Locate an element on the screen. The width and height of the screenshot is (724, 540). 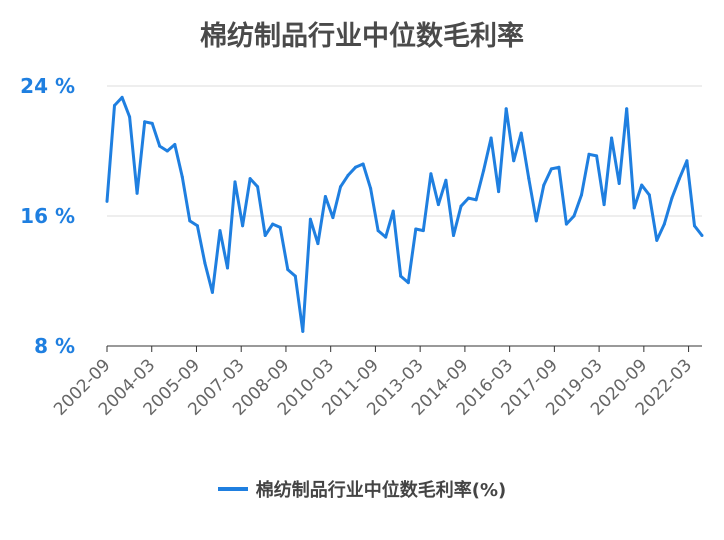
legend-swatch is located at coordinates (232, 489).